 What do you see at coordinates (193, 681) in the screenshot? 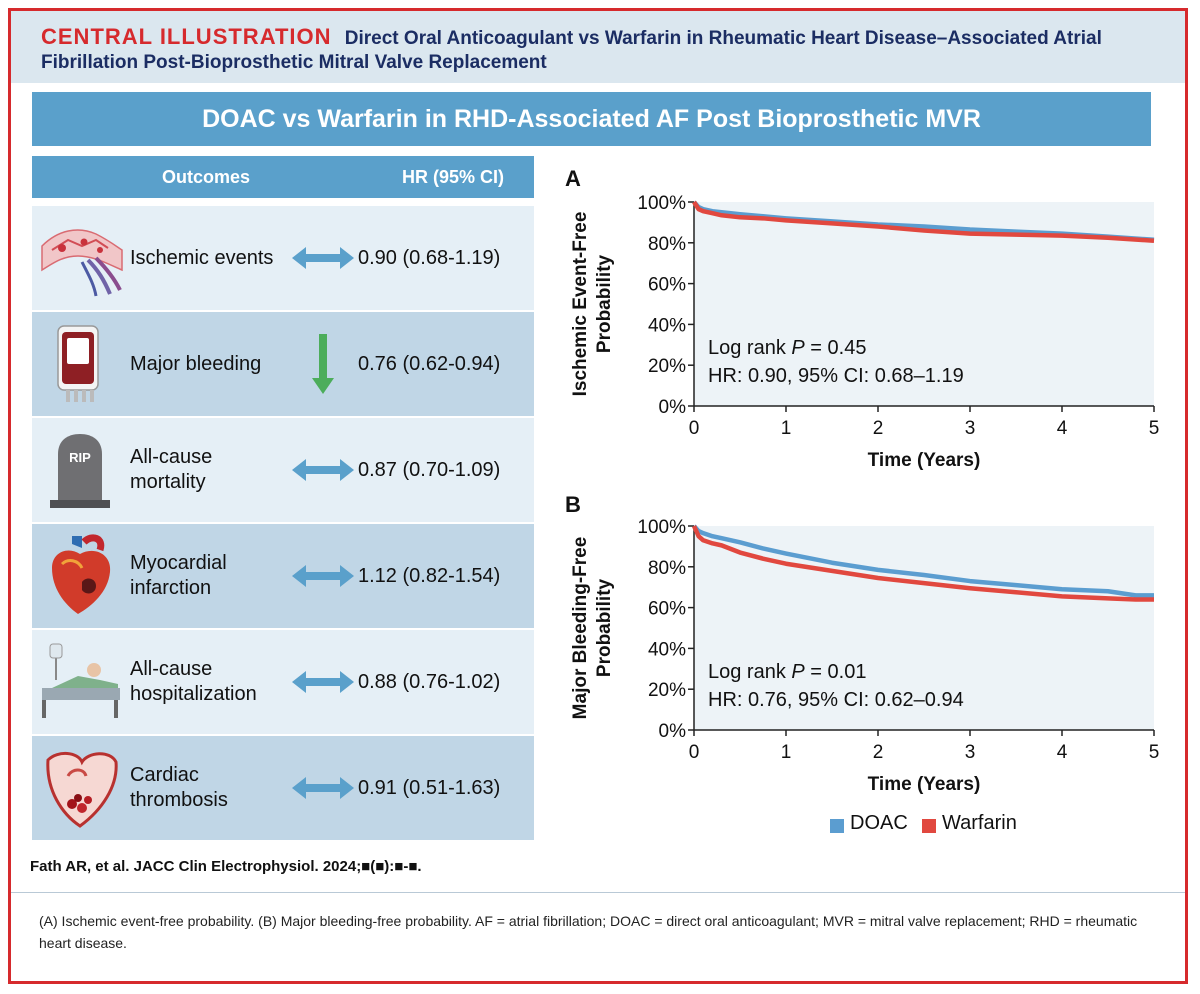
I see `outcome-label: All-cause hospitalization` at bounding box center [193, 681].